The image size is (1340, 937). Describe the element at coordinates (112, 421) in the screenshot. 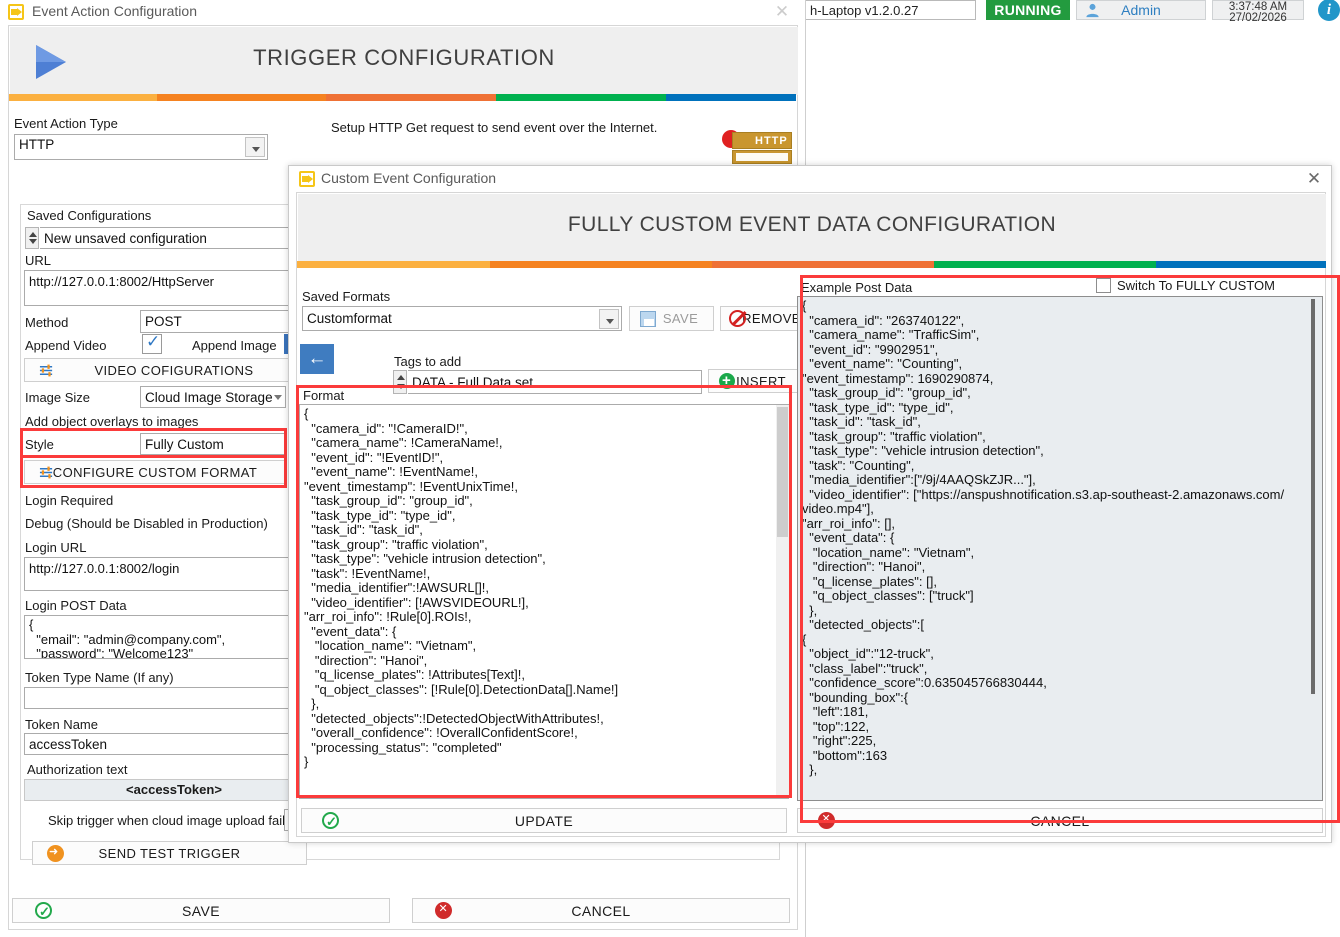

I see `object-overlays-label: Add object overlays to images` at that location.